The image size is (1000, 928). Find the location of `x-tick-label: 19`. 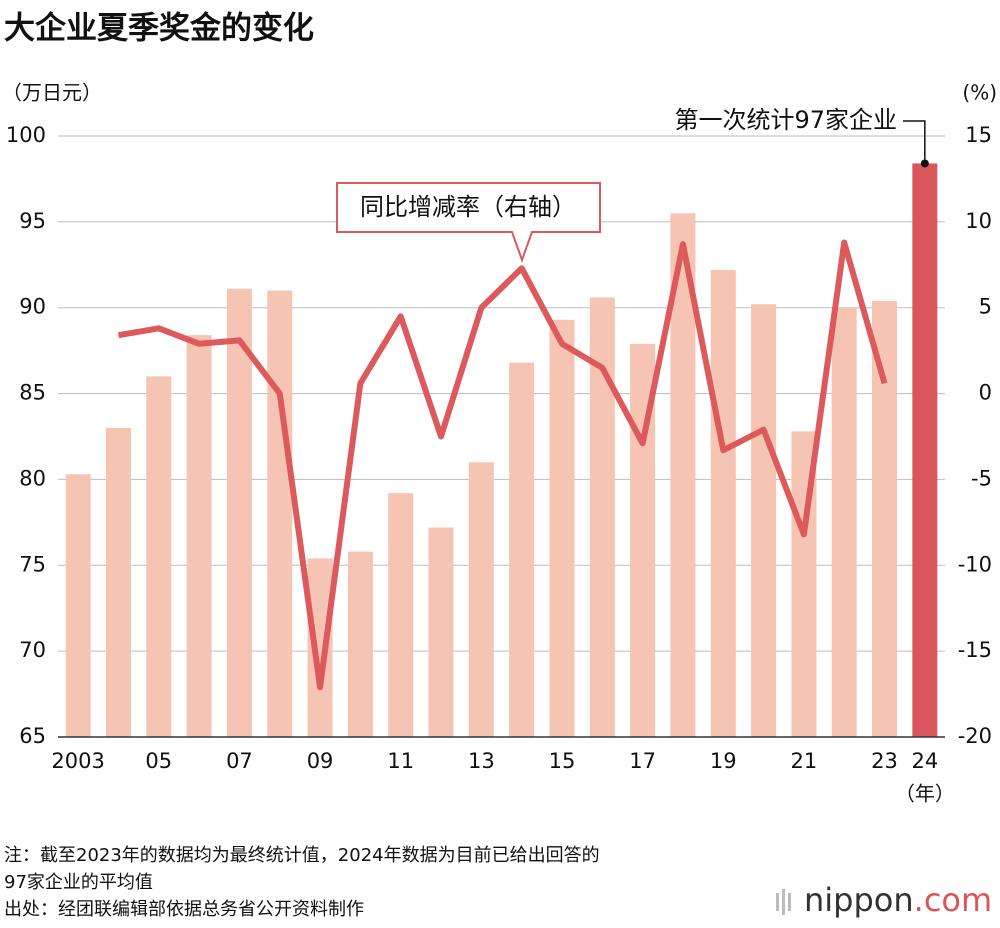

x-tick-label: 19 is located at coordinates (723, 761).